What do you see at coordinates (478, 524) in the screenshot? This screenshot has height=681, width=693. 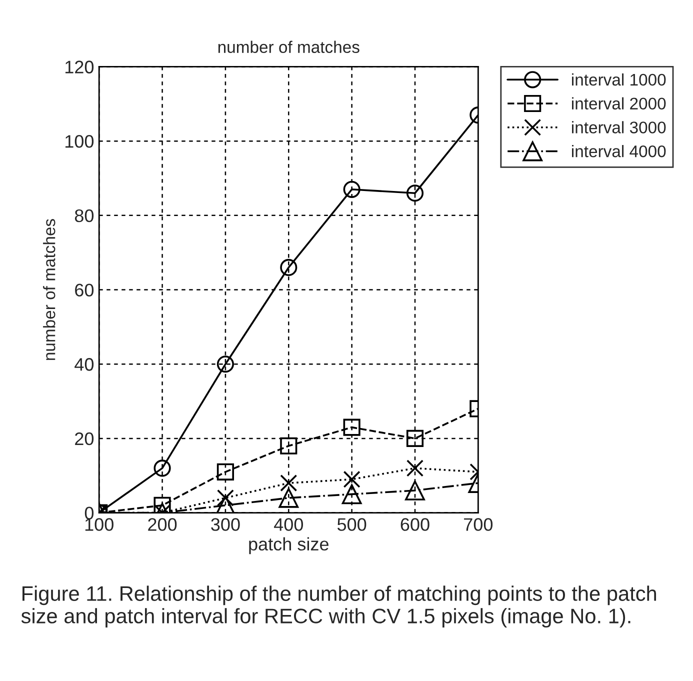 I see `x-tick-label: 700` at bounding box center [478, 524].